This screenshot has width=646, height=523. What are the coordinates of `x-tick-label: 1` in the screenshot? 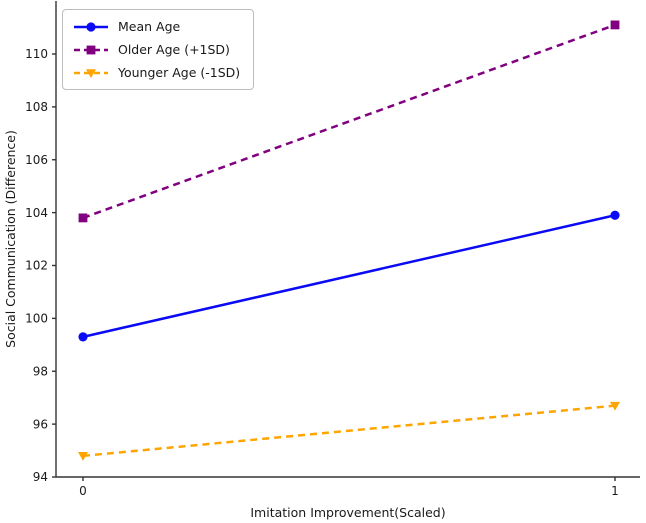 It's located at (615, 491).